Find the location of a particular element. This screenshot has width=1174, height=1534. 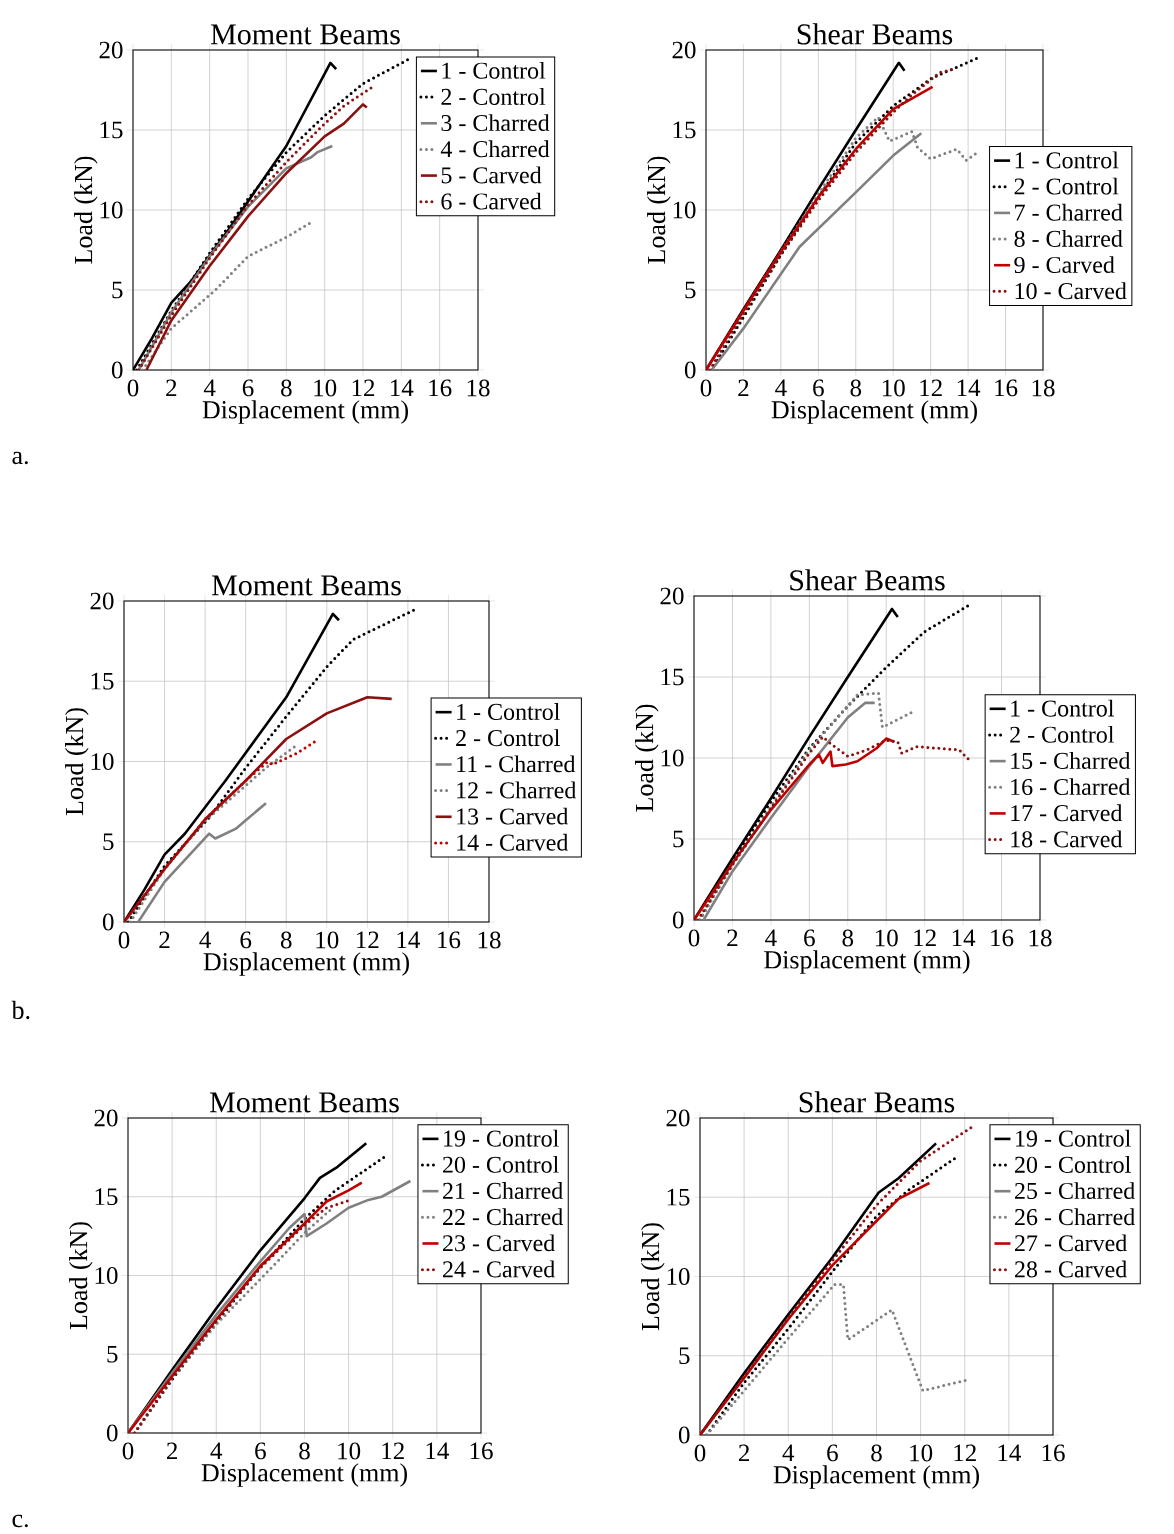

legend-label: 12 - Charred is located at coordinates (517, 790).